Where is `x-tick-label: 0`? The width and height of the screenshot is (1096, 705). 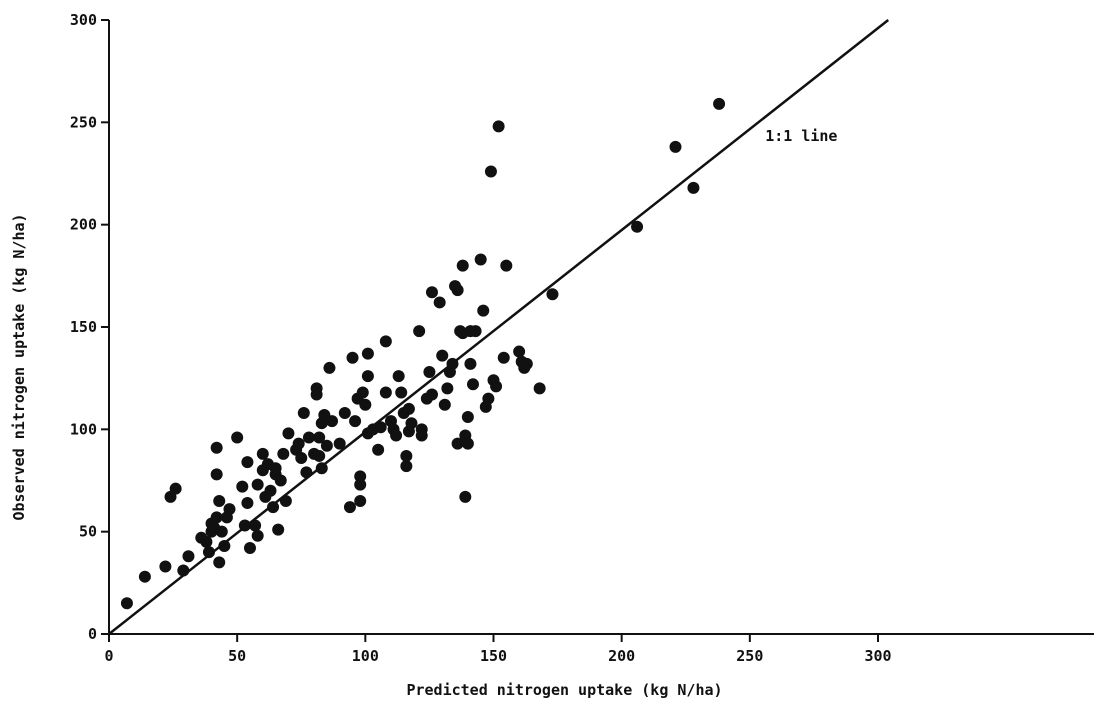 x-tick-label: 0 is located at coordinates (108, 656).